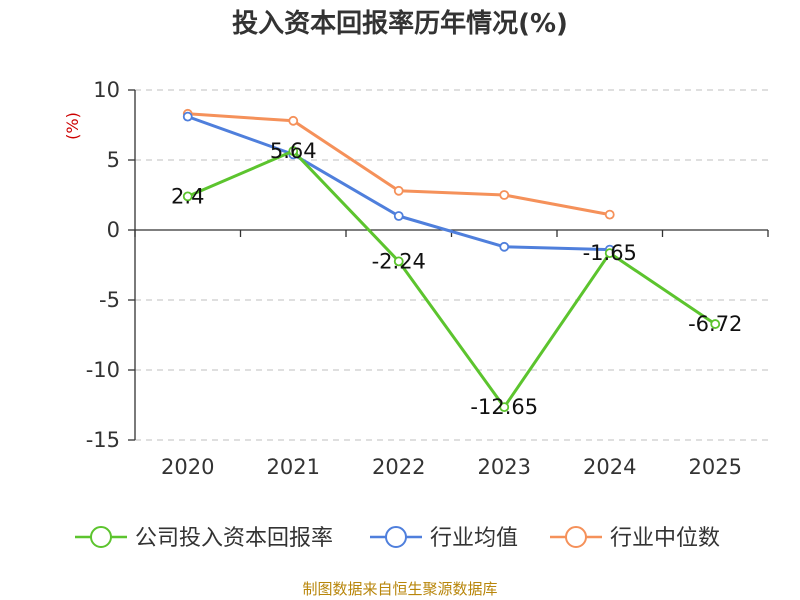 This screenshot has width=800, height=600. I want to click on data-label: 5.64, so click(293, 151).